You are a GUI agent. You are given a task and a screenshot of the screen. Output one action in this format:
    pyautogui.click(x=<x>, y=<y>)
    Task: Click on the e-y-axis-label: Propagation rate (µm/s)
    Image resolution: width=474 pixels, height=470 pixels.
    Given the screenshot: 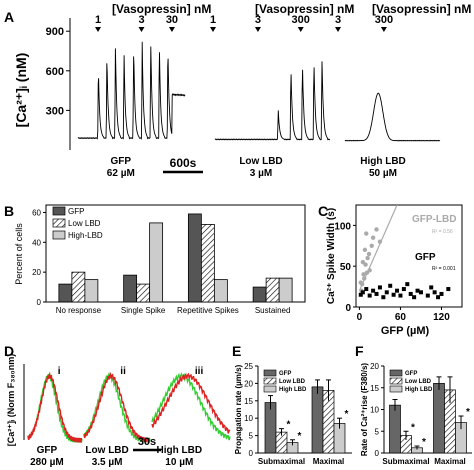 What is the action you would take?
    pyautogui.click(x=238, y=409)
    